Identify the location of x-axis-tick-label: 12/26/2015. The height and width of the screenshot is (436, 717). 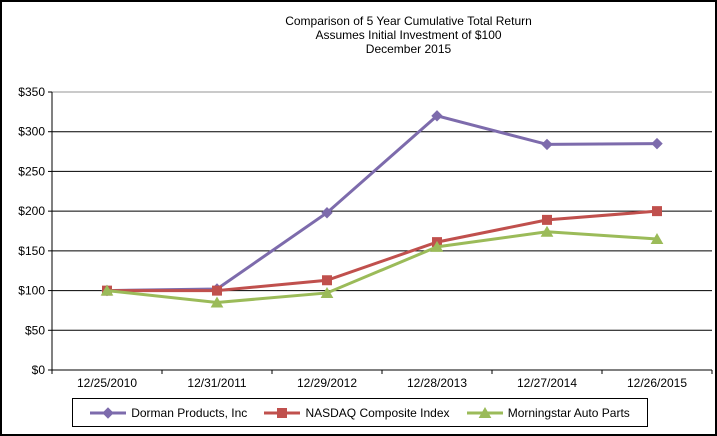
(657, 383).